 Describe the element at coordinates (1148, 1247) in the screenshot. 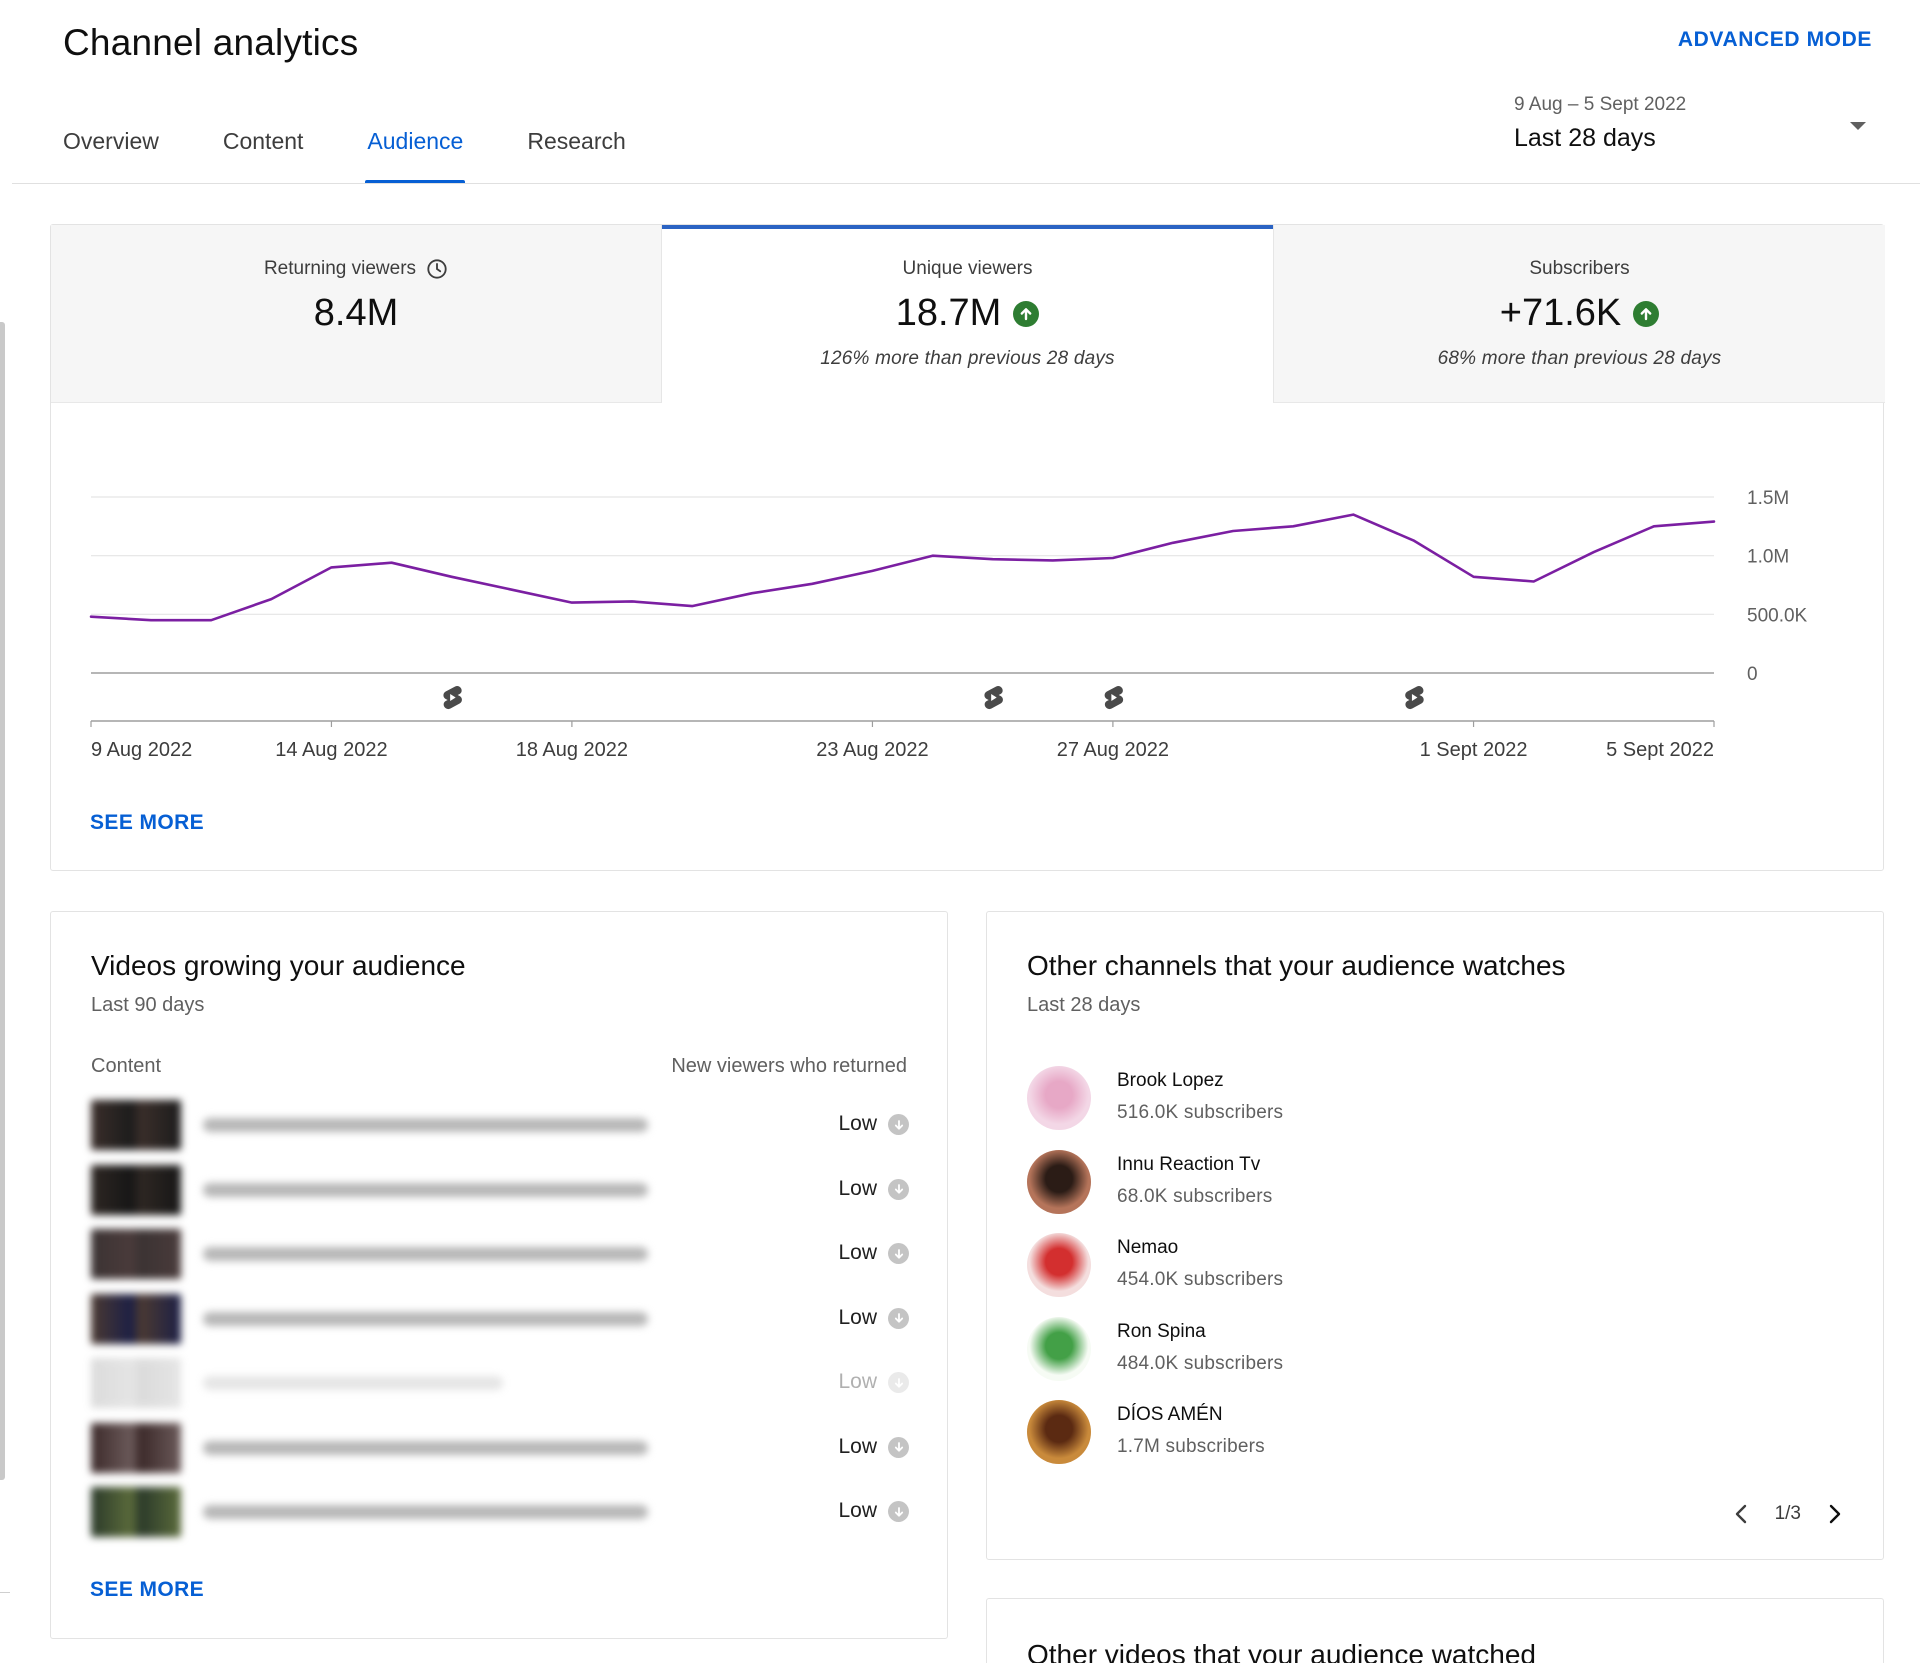

I see `channel-name: Nemao` at that location.